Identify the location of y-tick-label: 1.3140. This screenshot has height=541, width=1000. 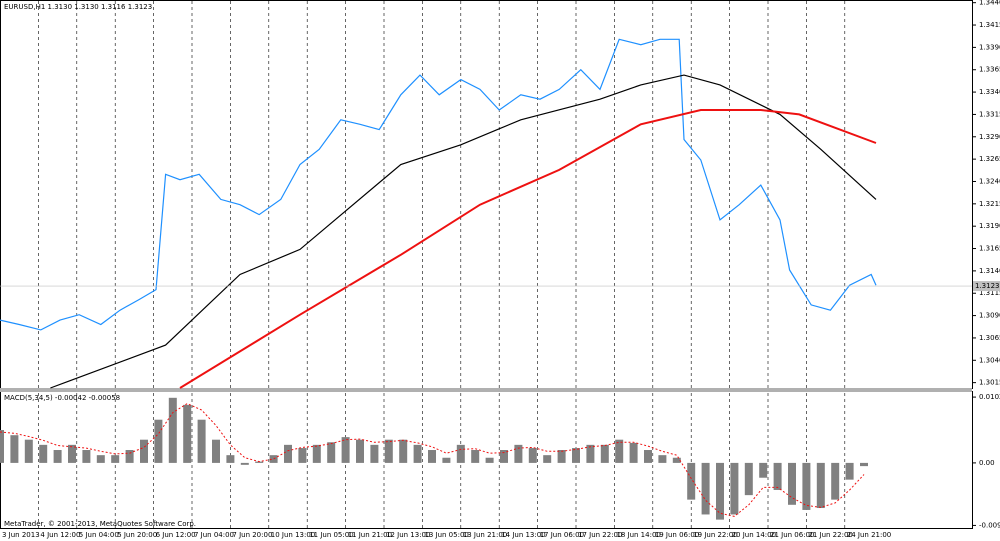
(989, 271).